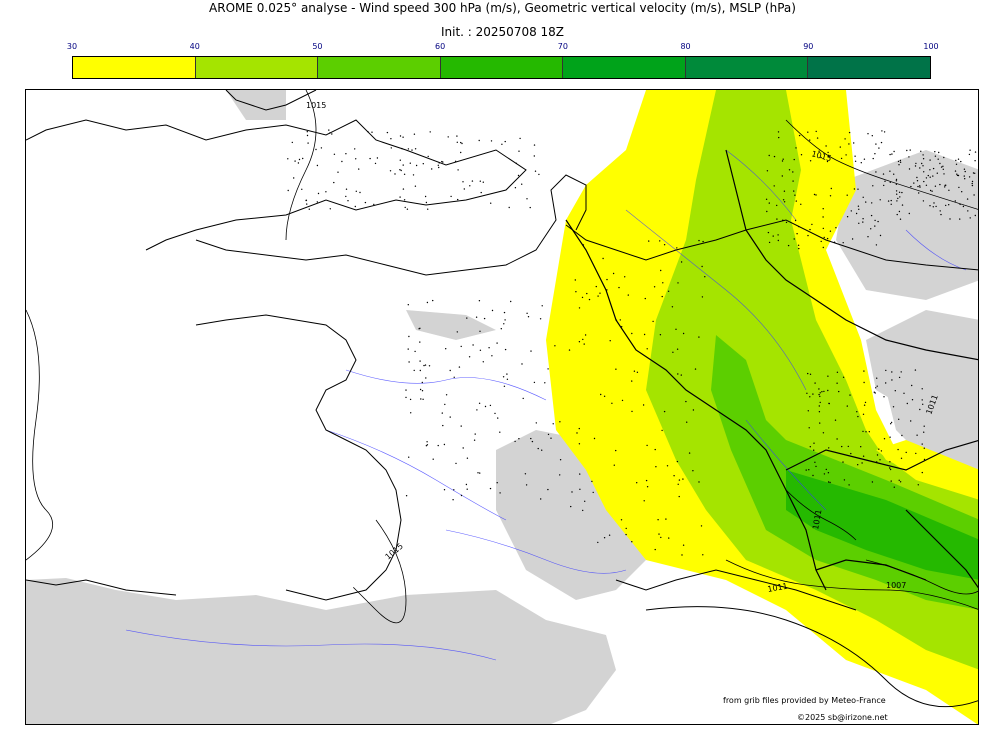 The image size is (1005, 738). Describe the element at coordinates (624, 67) in the screenshot. I see `colorbar-segment` at that location.